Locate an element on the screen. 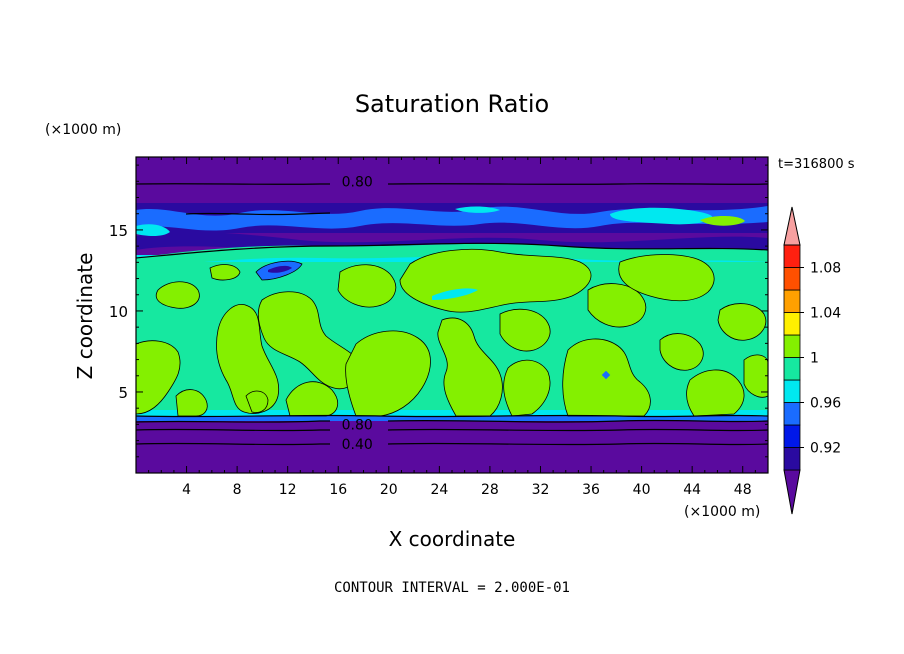 Image resolution: width=904 pixels, height=654 pixels. x-tick-label: 36 is located at coordinates (591, 490).